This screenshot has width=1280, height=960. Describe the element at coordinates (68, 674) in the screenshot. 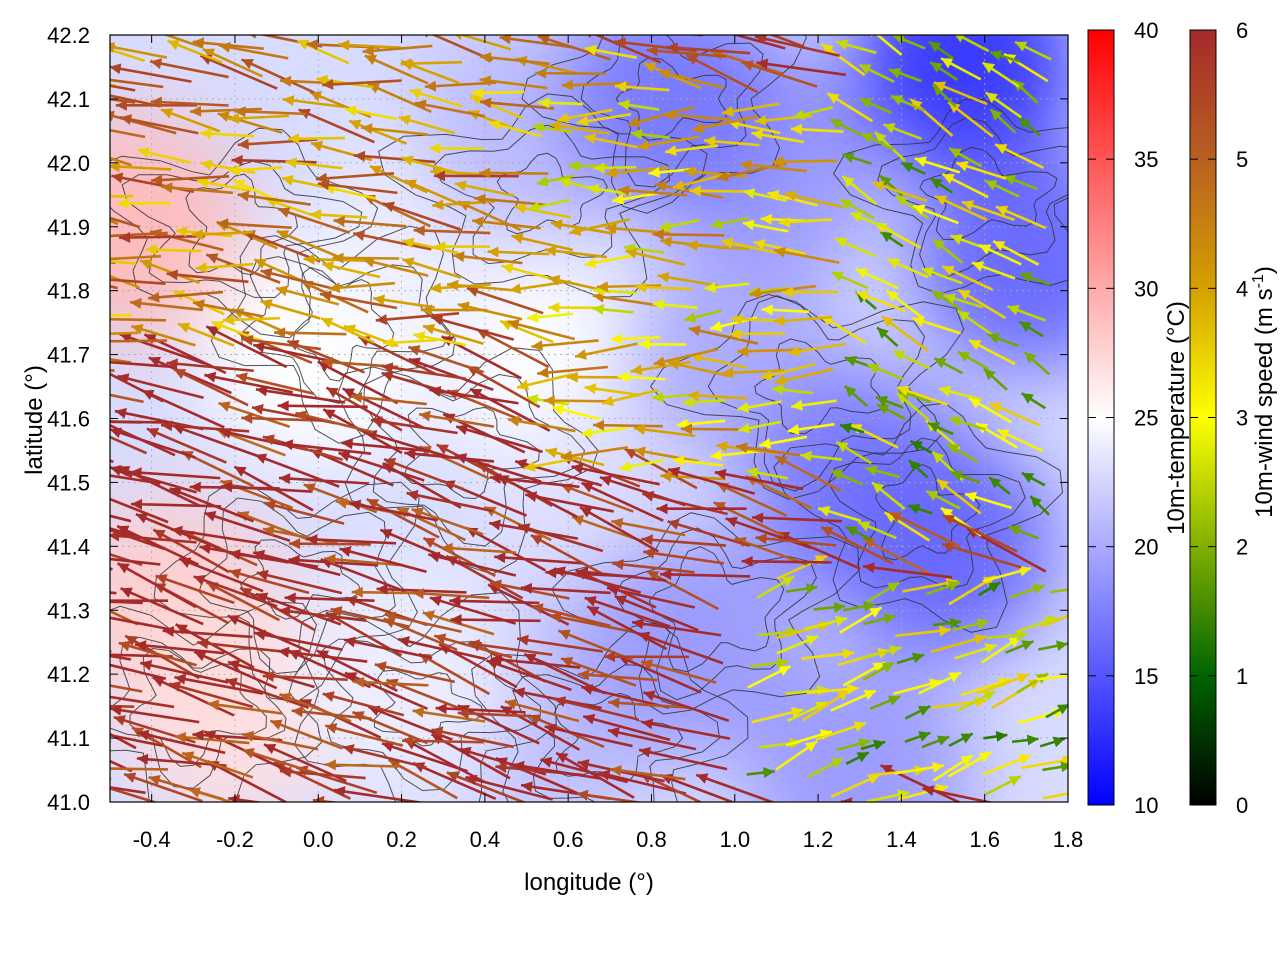

I see `y-tick-label-2: 41.2` at that location.